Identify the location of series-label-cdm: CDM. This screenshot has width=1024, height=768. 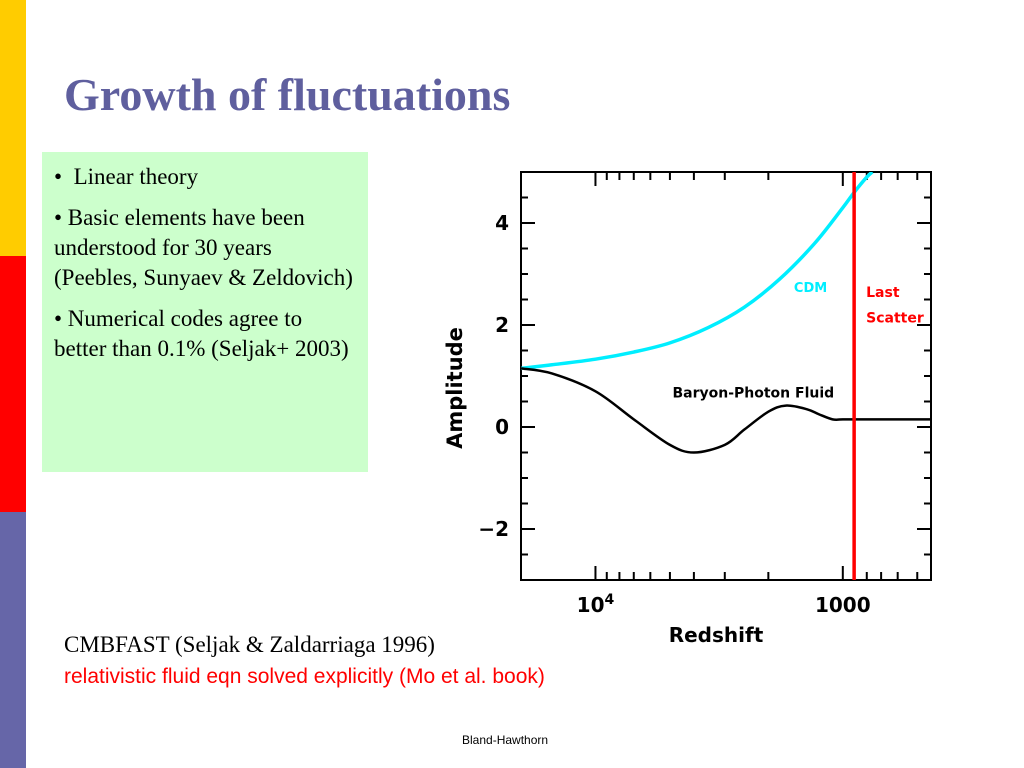
(810, 288).